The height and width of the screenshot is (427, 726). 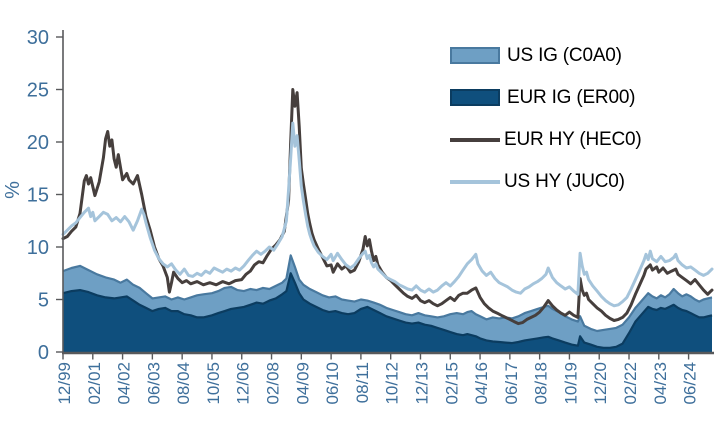 I want to click on y-tick-label: 20, so click(x=38, y=143).